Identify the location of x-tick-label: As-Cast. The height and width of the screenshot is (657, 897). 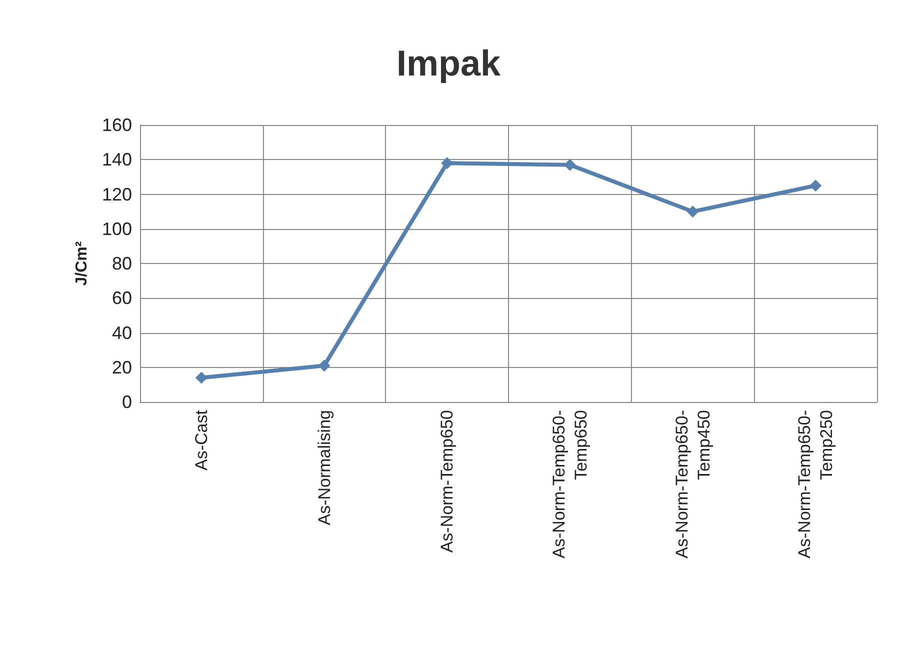
(201, 440).